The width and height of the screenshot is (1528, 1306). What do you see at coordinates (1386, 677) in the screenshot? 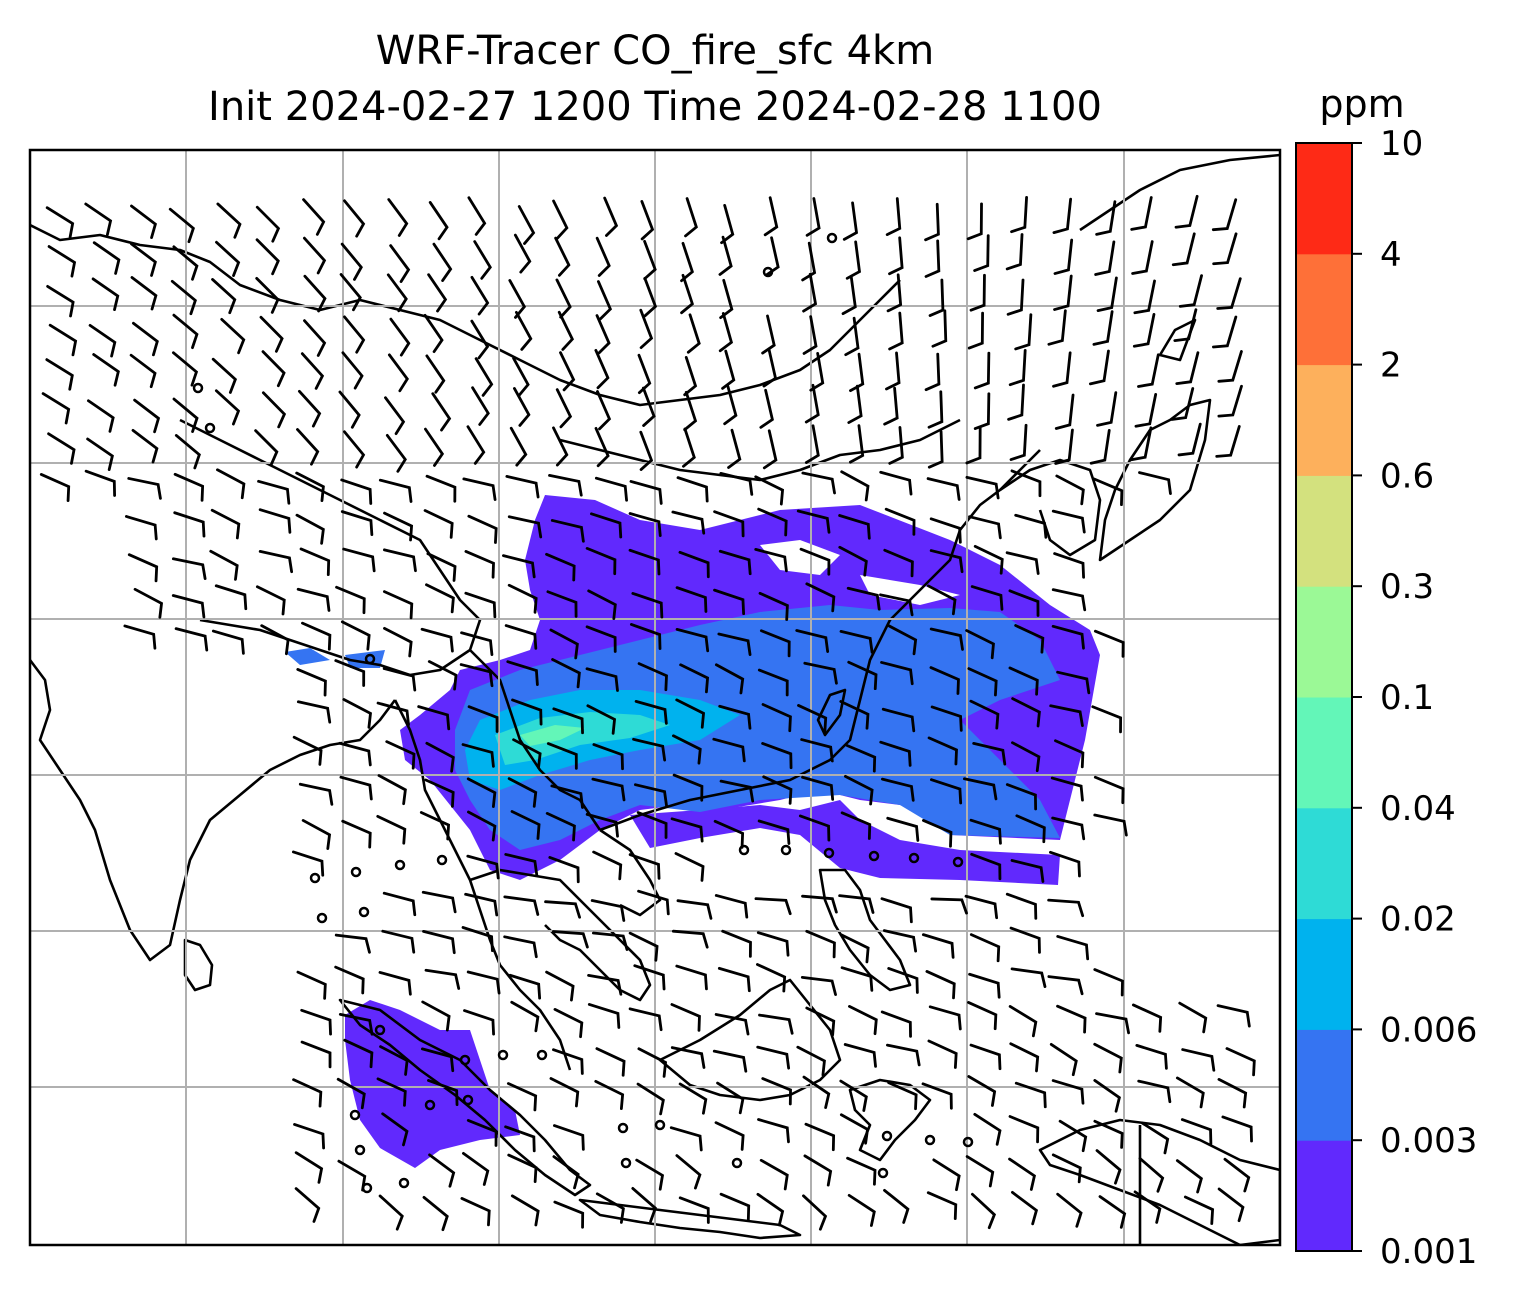
I see `colorbar: 0.001 0.003 0.006 0.02 0.04 0.1 0.3 0.6 2 4 10 ppm` at bounding box center [1386, 677].